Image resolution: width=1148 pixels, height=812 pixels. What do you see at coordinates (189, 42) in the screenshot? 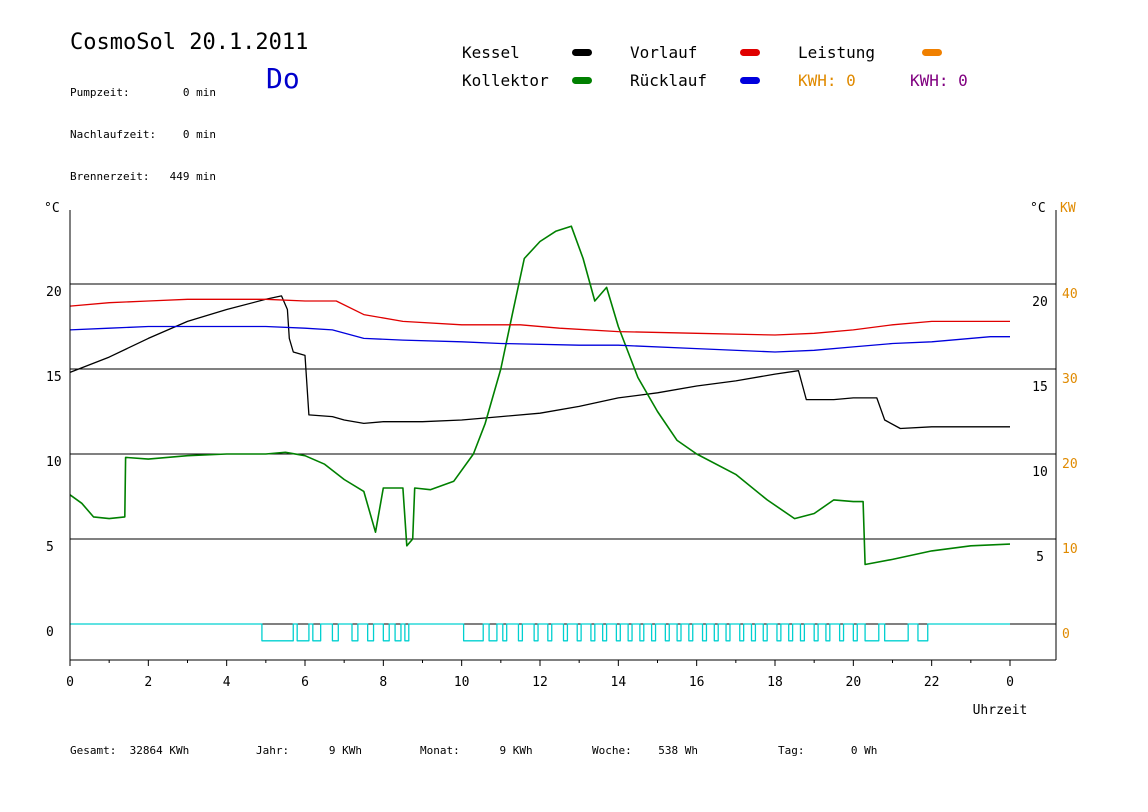
I see `chart-title: CosmoSol 20.1.2011` at bounding box center [189, 42].